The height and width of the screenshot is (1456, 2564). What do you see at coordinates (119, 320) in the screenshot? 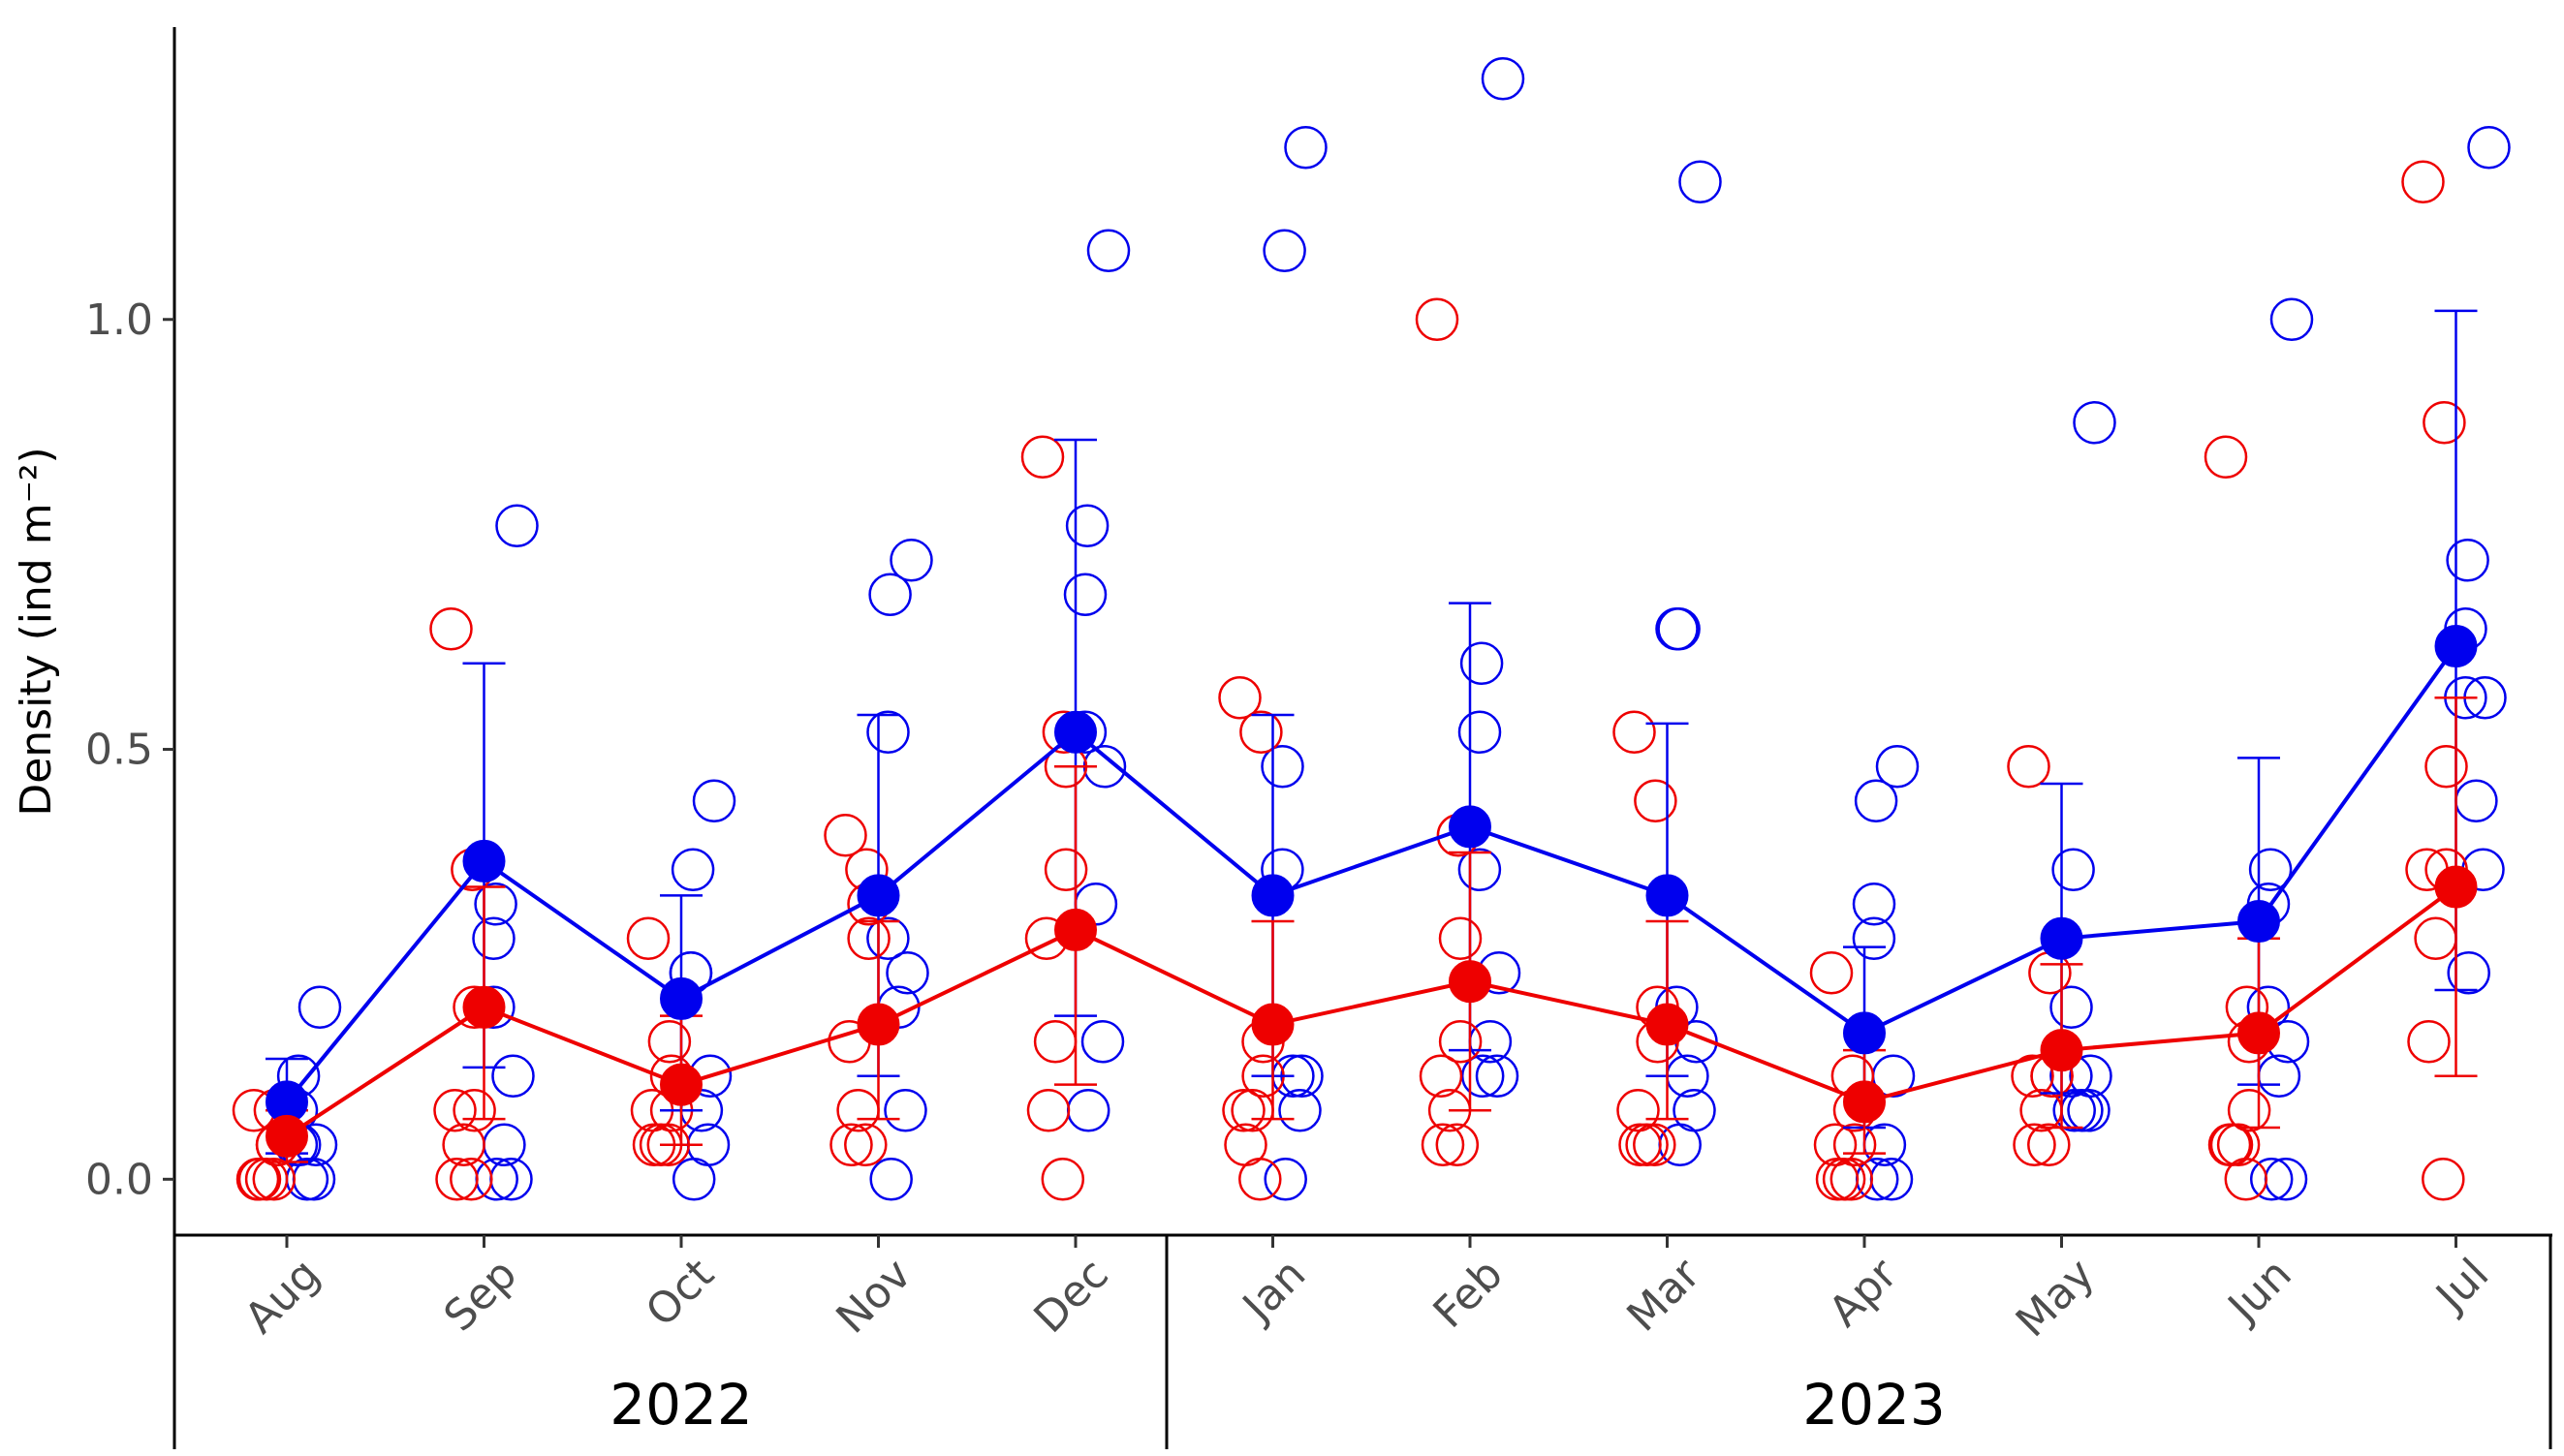
I see `y-tick-label: 1.0` at bounding box center [119, 320].